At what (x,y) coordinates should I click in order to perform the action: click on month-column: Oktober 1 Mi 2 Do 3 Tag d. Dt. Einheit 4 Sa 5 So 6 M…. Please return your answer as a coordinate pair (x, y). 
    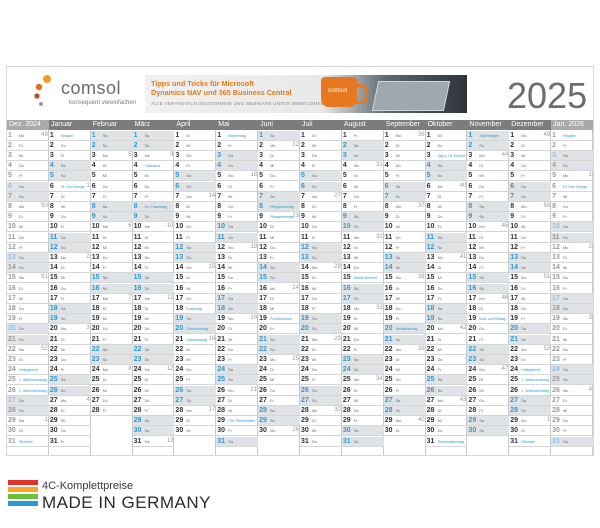
    Looking at the image, I should click on (446, 287).